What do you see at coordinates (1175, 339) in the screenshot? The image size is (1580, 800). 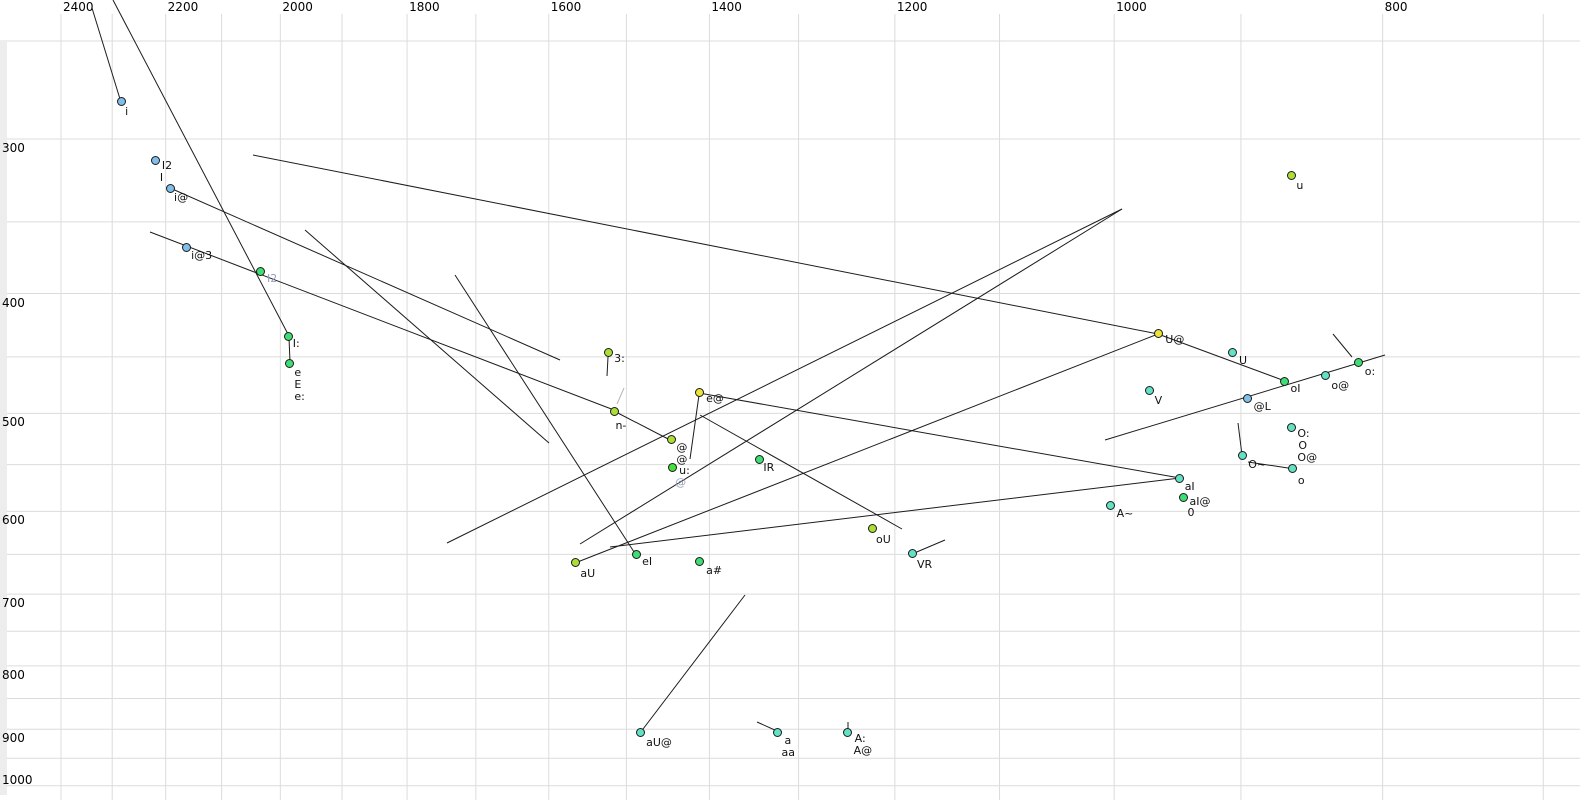 I see `point-label-U@: U@` at bounding box center [1175, 339].